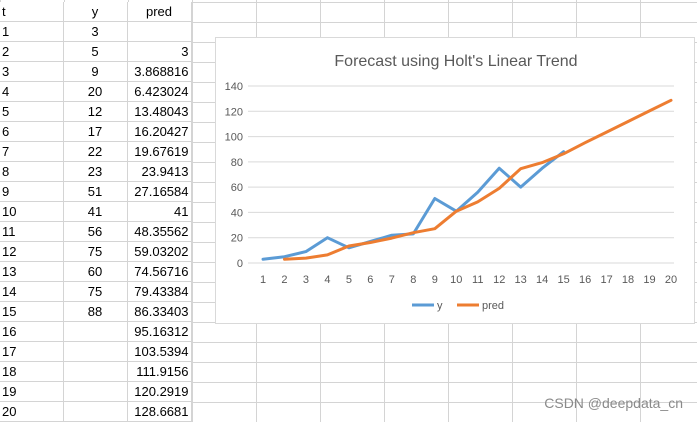  I want to click on cell: 88, so click(95, 311).